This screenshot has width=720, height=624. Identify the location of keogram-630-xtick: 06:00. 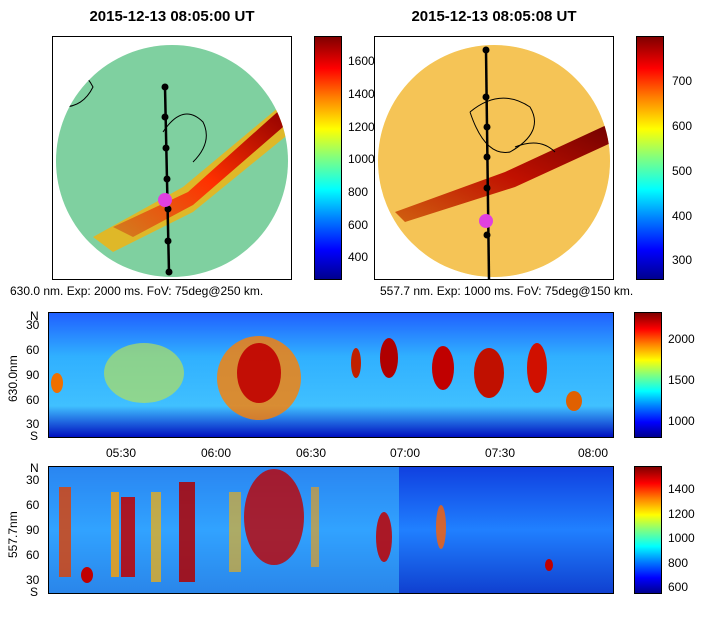
(216, 453).